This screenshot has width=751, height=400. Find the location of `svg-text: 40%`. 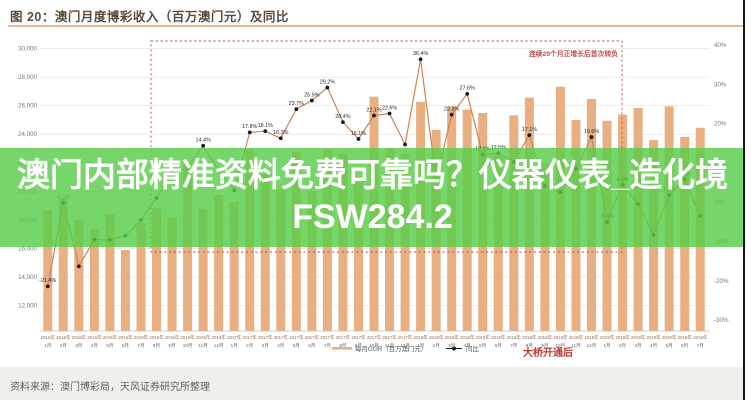

svg-text: 40% is located at coordinates (720, 45).